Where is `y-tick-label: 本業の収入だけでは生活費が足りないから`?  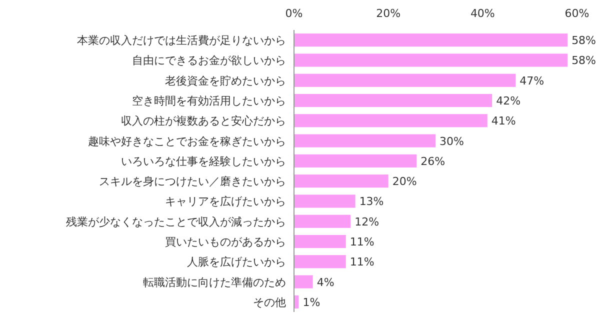 y-tick-label: 本業の収入だけでは生活費が足りないから is located at coordinates (181, 41).